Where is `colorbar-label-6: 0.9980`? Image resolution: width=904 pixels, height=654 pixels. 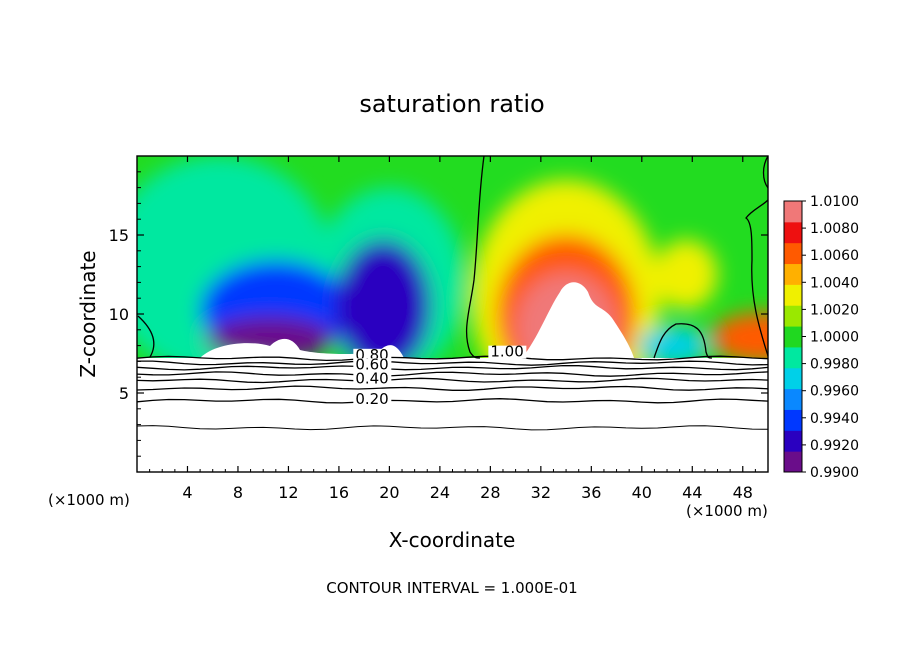
colorbar-label-6: 0.9980 is located at coordinates (834, 365).